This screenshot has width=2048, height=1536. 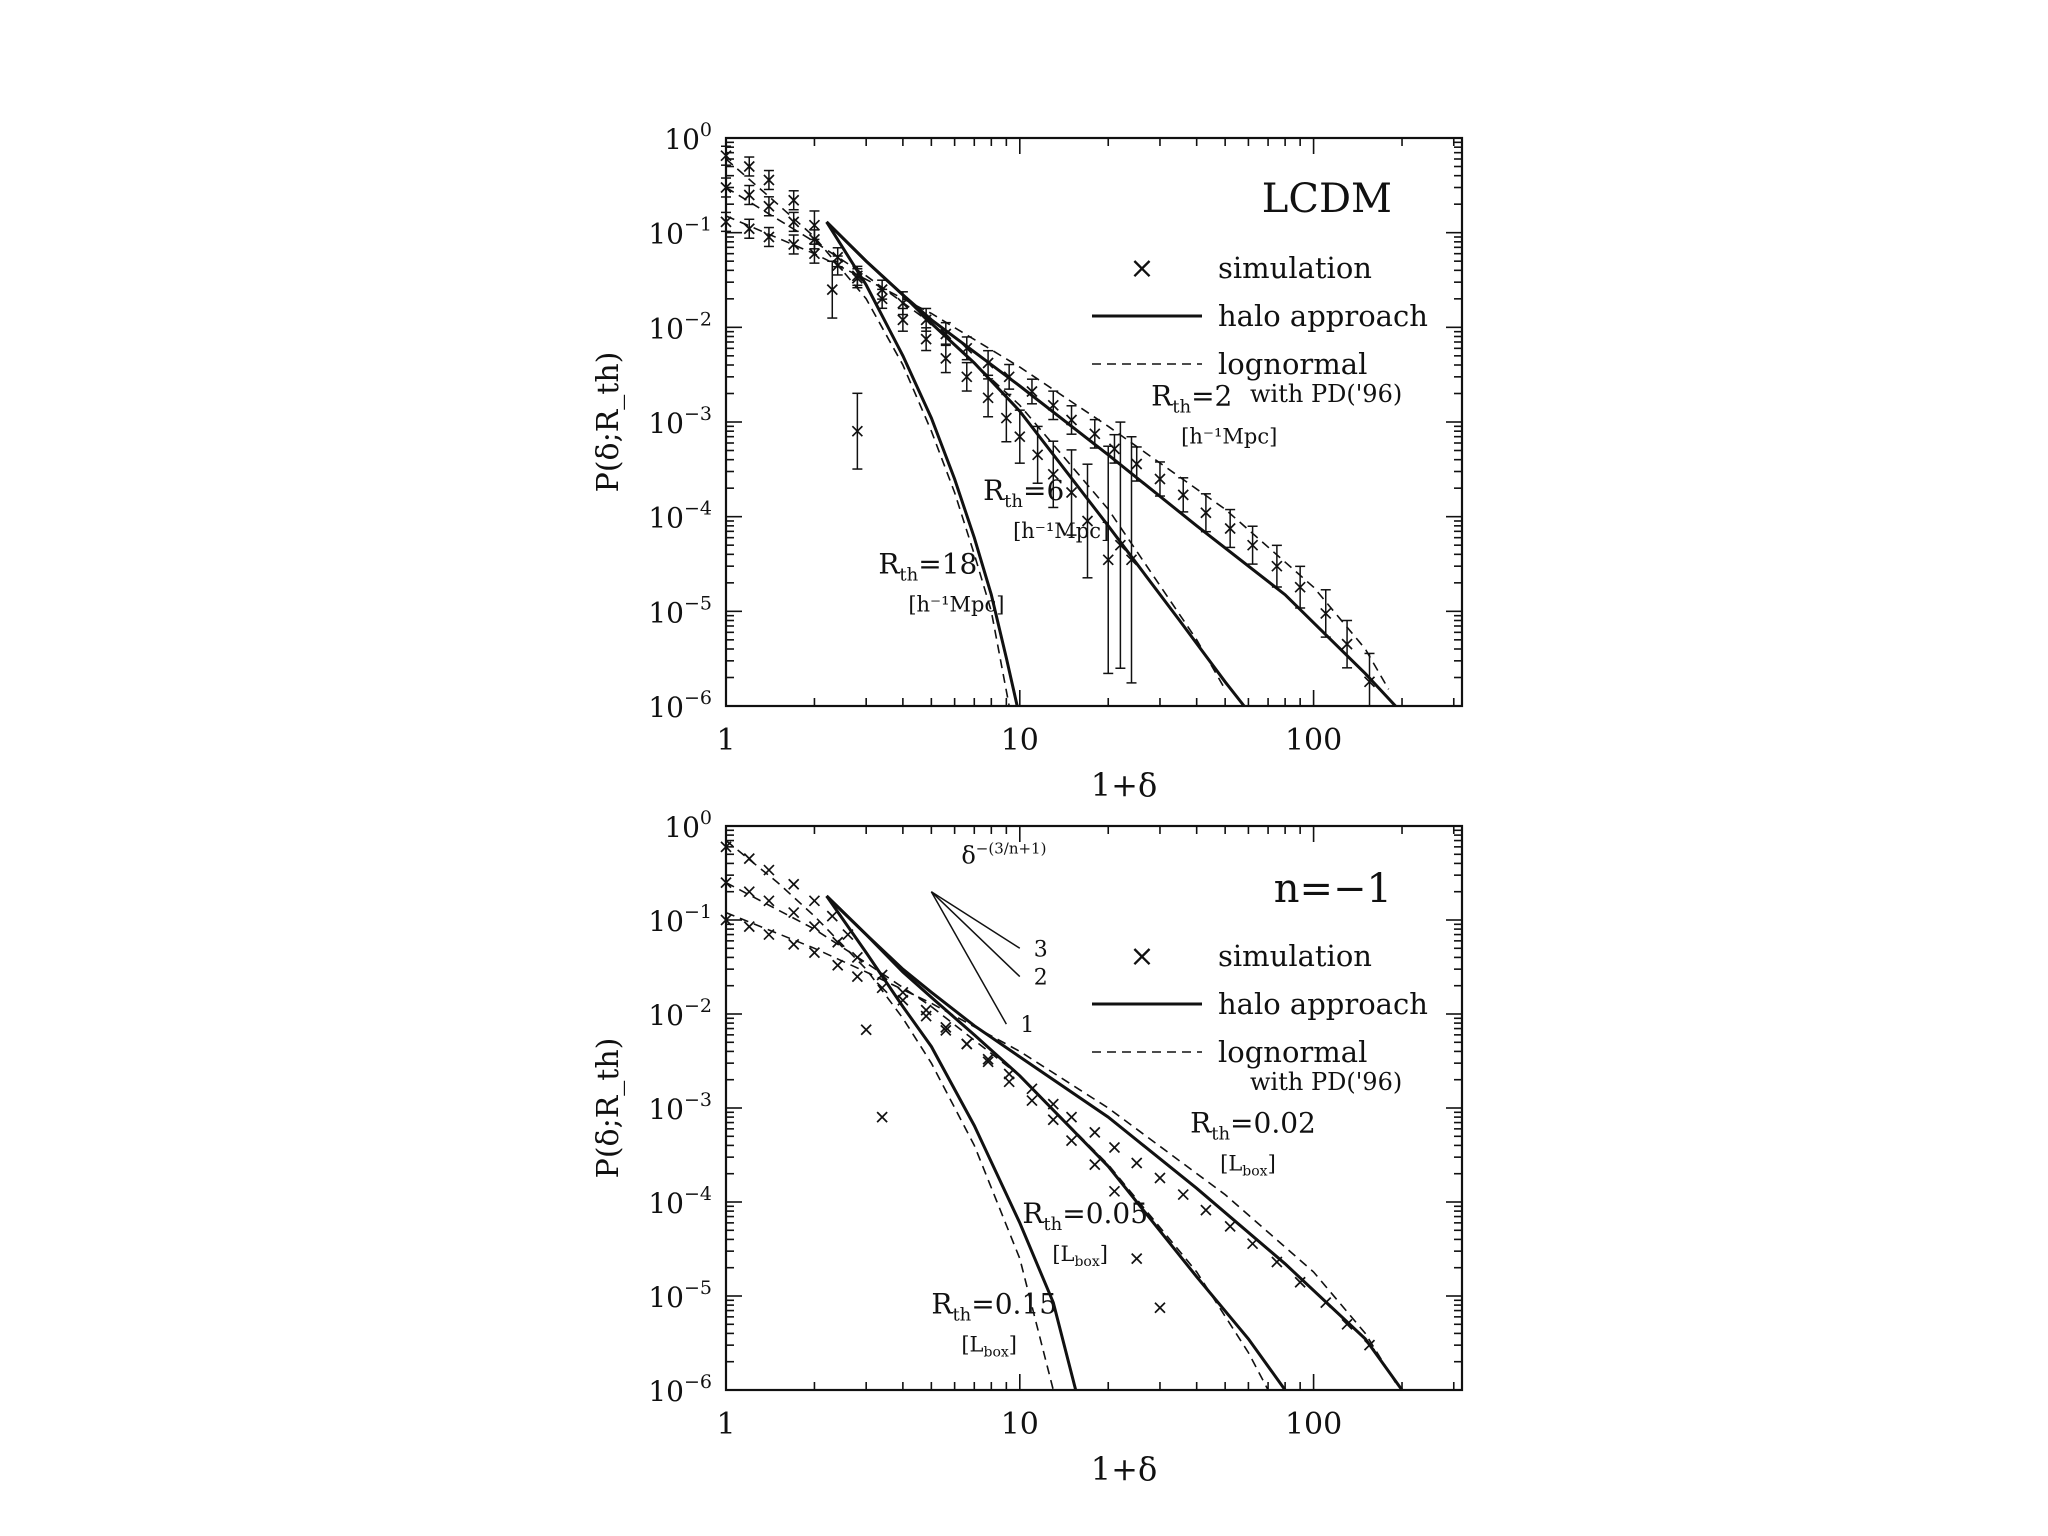 What do you see at coordinates (680, 1295) in the screenshot?
I see `y-tick-label: 10⁻⁵` at bounding box center [680, 1295].